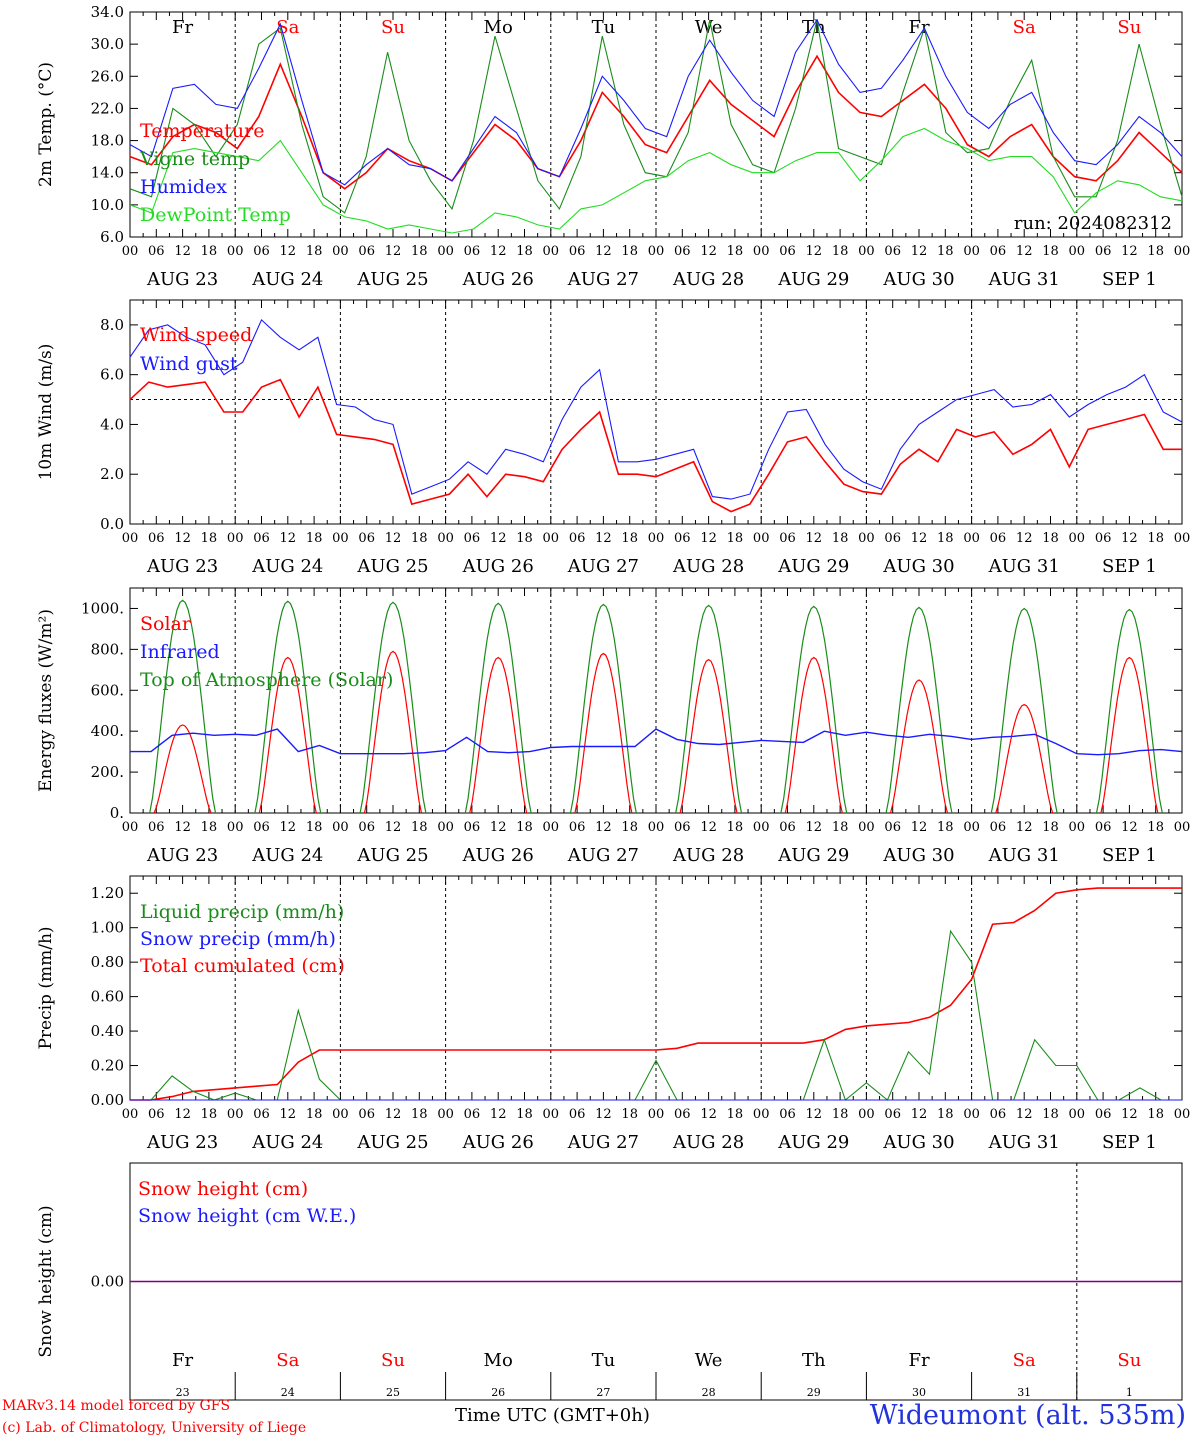 The image size is (1194, 1440). Describe the element at coordinates (182, 1142) in the screenshot. I see `date-label: AUG 23` at that location.